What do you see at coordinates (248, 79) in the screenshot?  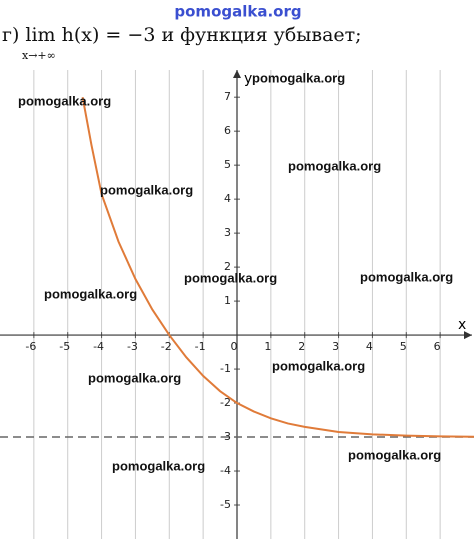 I see `y-axis-label: y` at bounding box center [248, 79].